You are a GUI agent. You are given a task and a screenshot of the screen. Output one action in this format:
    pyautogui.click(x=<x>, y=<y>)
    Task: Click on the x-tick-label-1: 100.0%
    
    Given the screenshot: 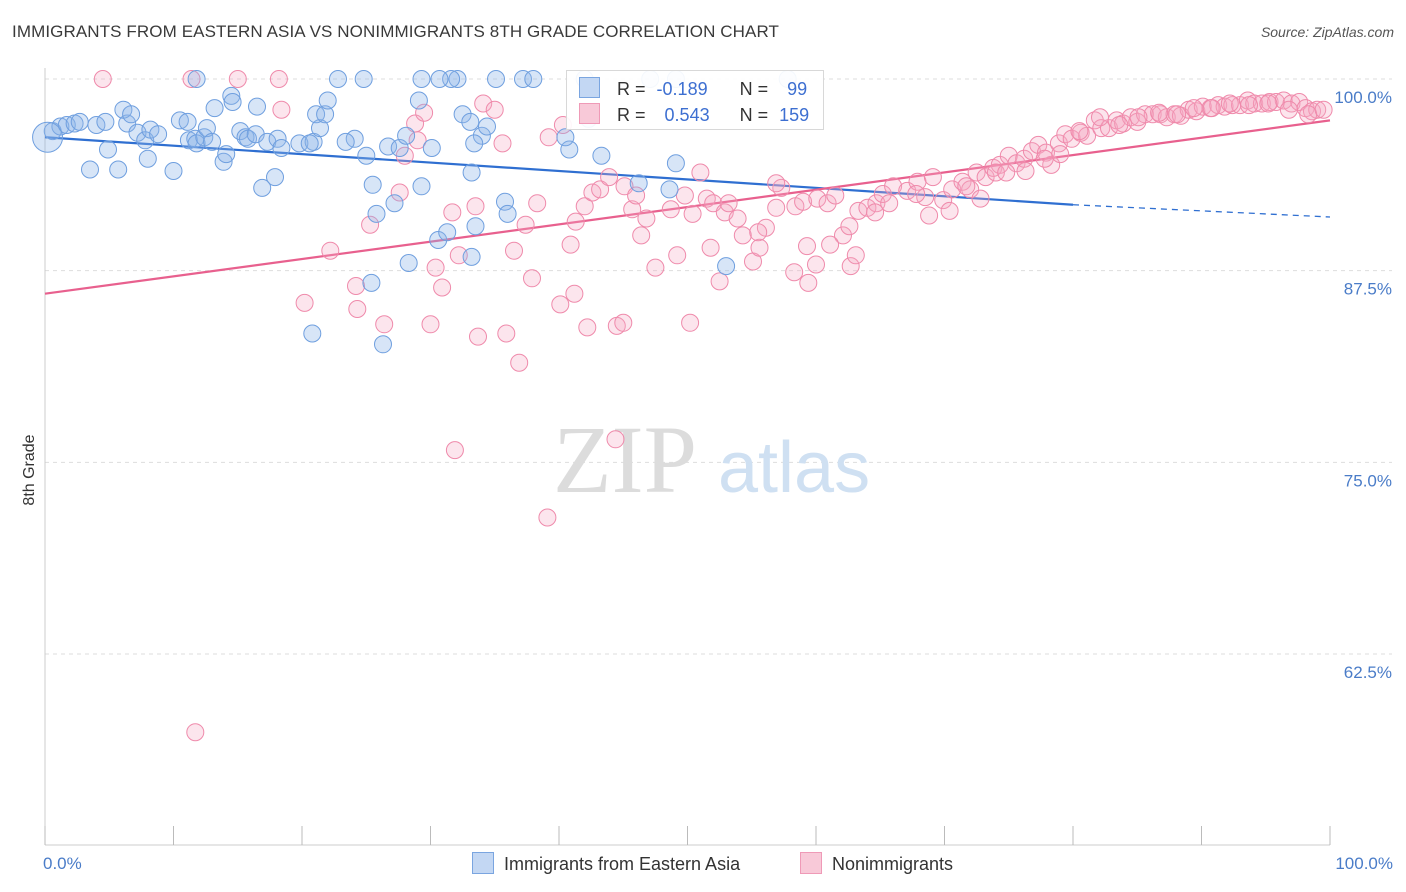 What is the action you would take?
    pyautogui.click(x=1364, y=863)
    